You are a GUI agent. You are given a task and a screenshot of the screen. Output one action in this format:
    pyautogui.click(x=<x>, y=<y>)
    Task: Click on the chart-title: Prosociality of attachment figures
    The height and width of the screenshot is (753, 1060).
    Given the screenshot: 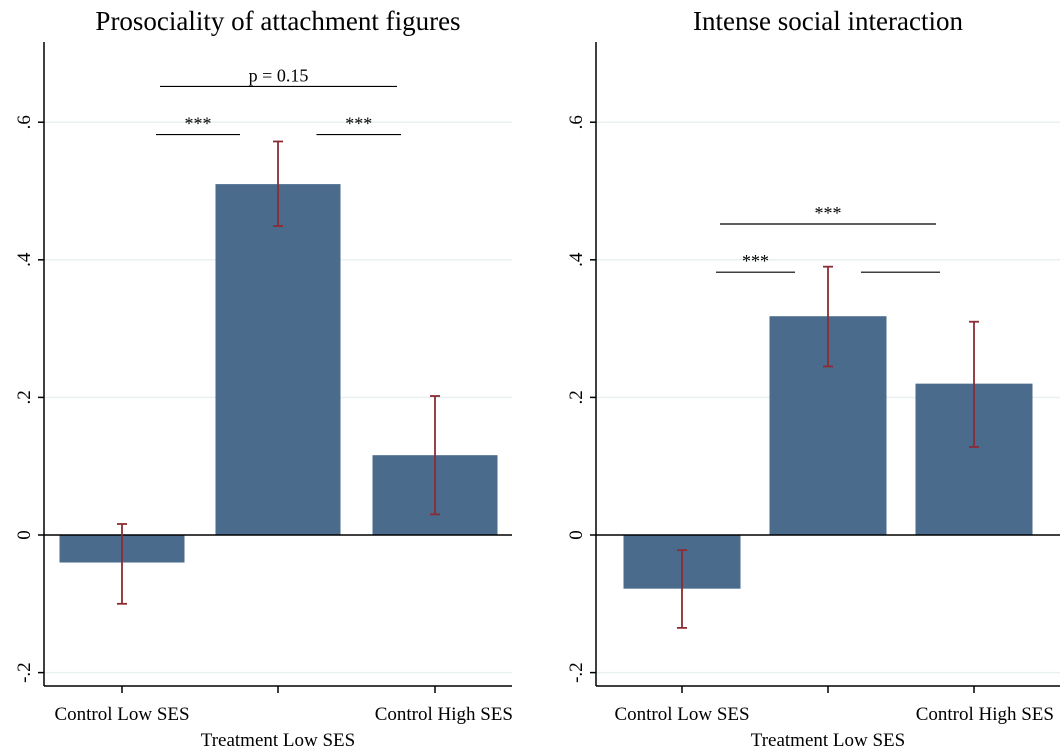 What is the action you would take?
    pyautogui.click(x=277, y=21)
    